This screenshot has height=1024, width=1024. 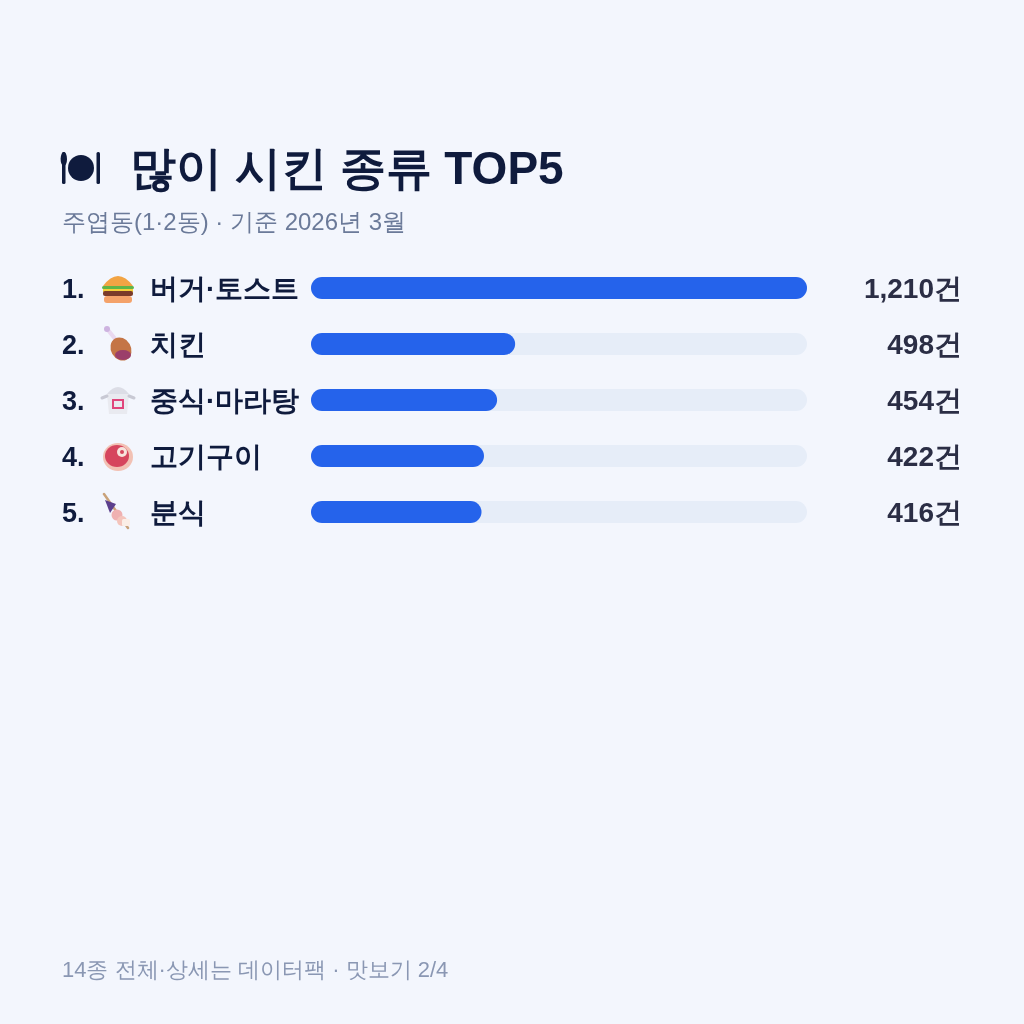 What do you see at coordinates (924, 512) in the screenshot?
I see `data-label: 416건` at bounding box center [924, 512].